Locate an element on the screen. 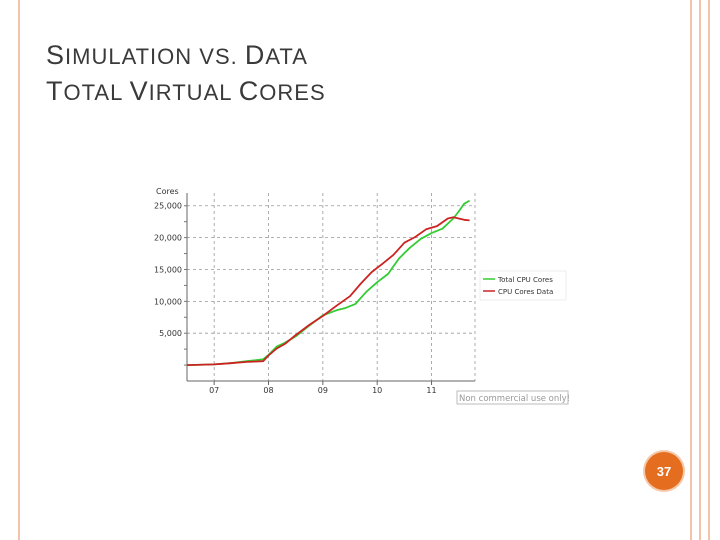  y-tick-label: 25,000 is located at coordinates (168, 206).